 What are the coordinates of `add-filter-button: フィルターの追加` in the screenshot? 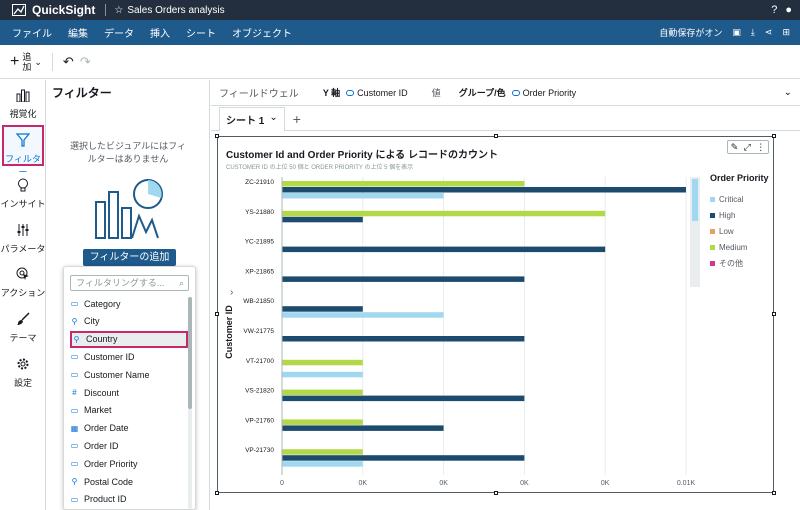 It's located at (129, 257).